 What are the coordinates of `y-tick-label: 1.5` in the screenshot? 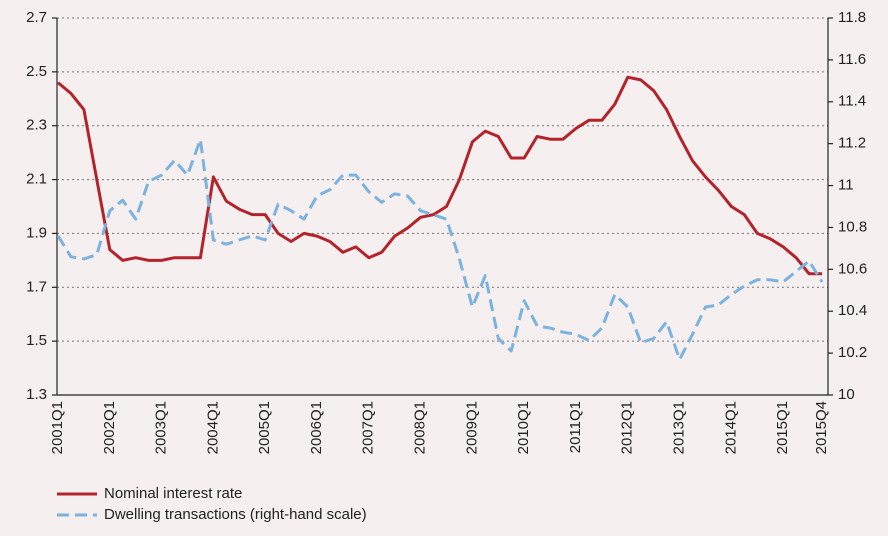 It's located at (36, 340).